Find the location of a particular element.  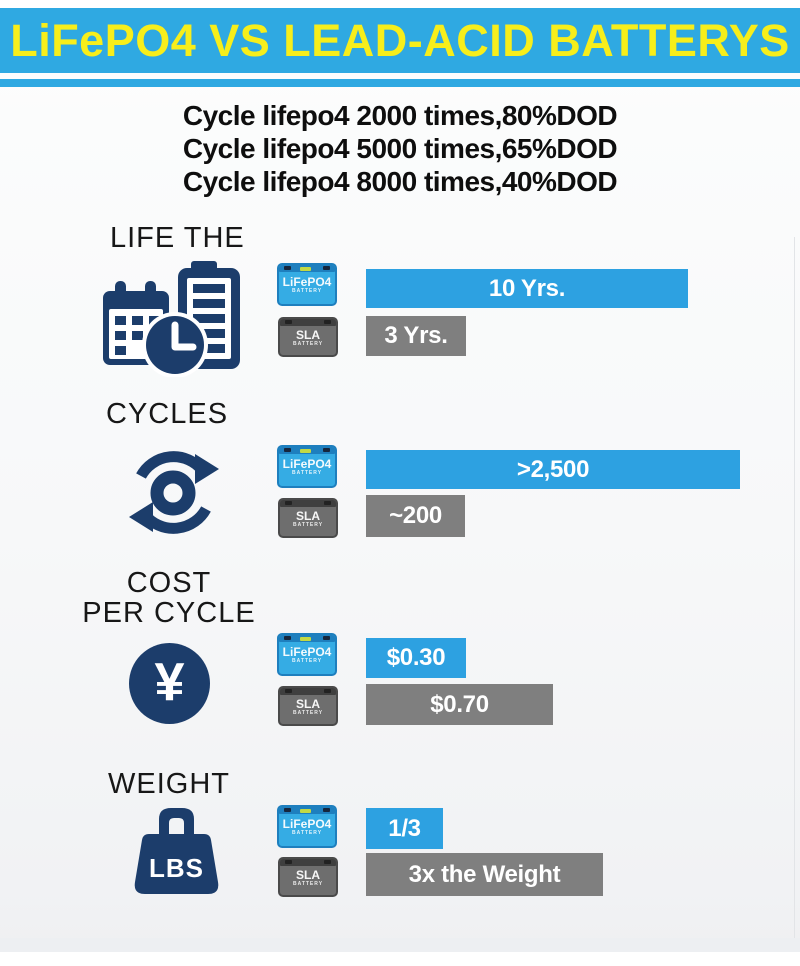

yen-symbol: ¥ is located at coordinates (169, 681).